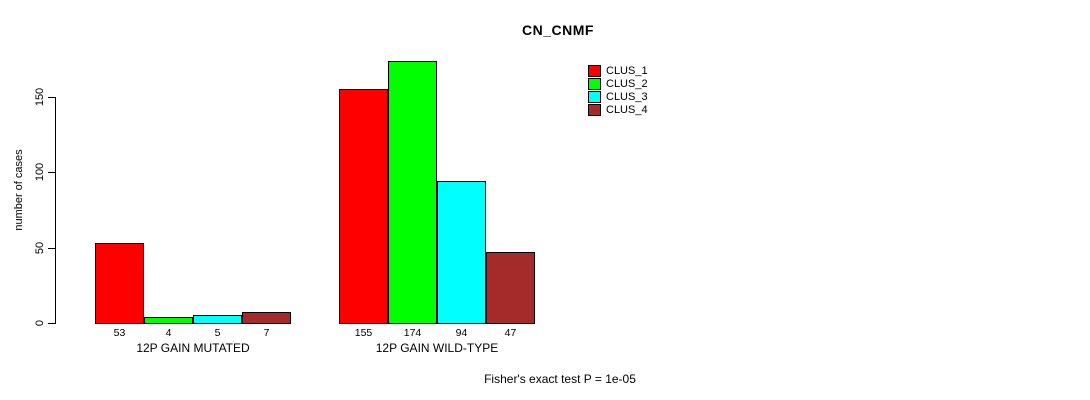  What do you see at coordinates (510, 333) in the screenshot?
I see `bar-value-label: 47` at bounding box center [510, 333].